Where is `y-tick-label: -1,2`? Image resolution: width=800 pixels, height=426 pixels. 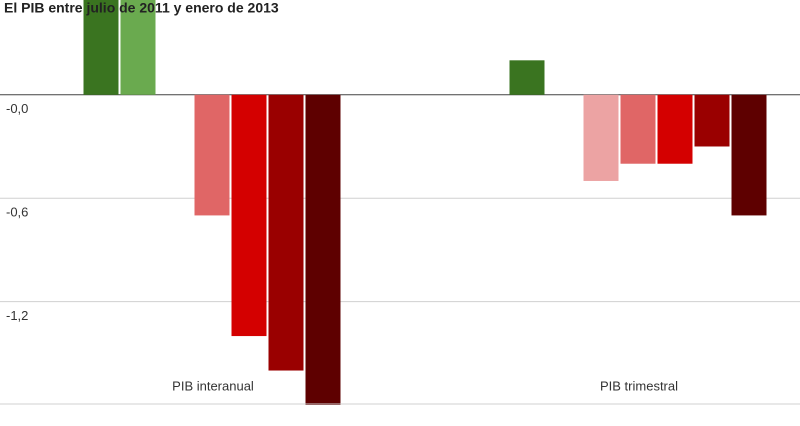
y-tick-label: -1,2 is located at coordinates (17, 315).